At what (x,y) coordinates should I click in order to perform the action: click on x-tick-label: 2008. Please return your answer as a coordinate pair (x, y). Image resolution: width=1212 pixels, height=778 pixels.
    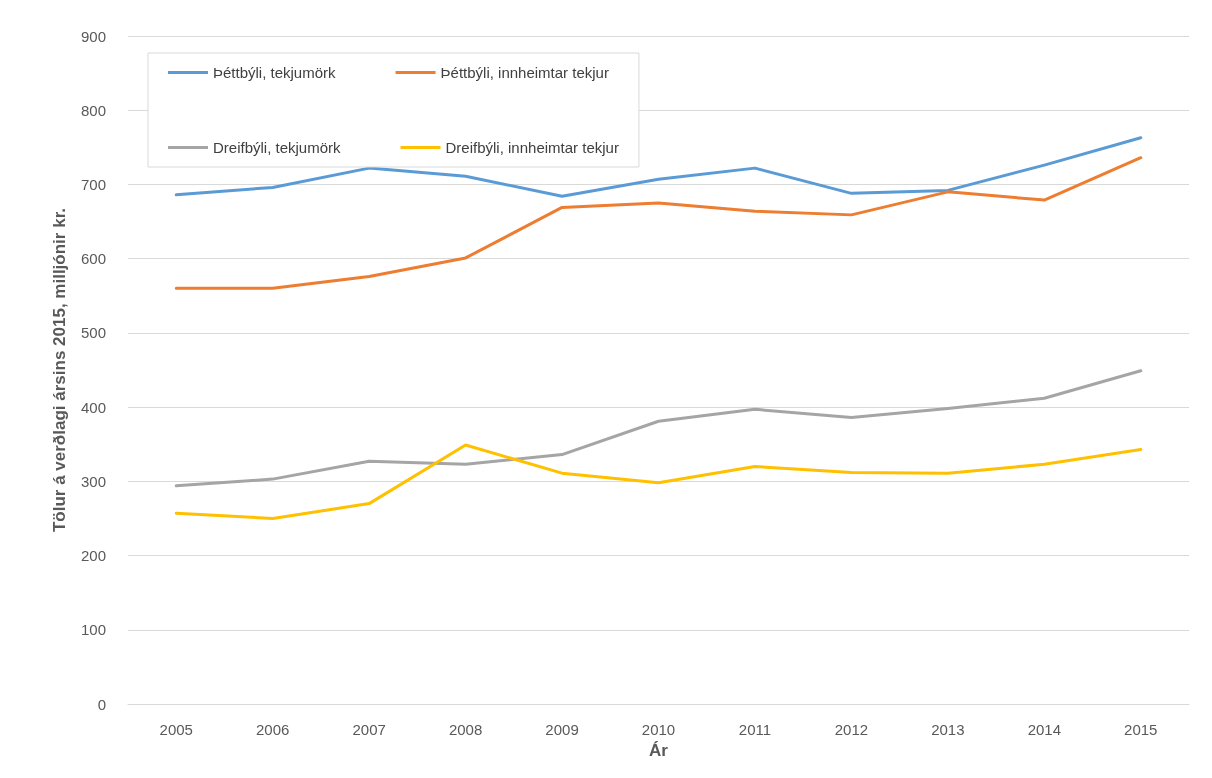
    Looking at the image, I should click on (465, 729).